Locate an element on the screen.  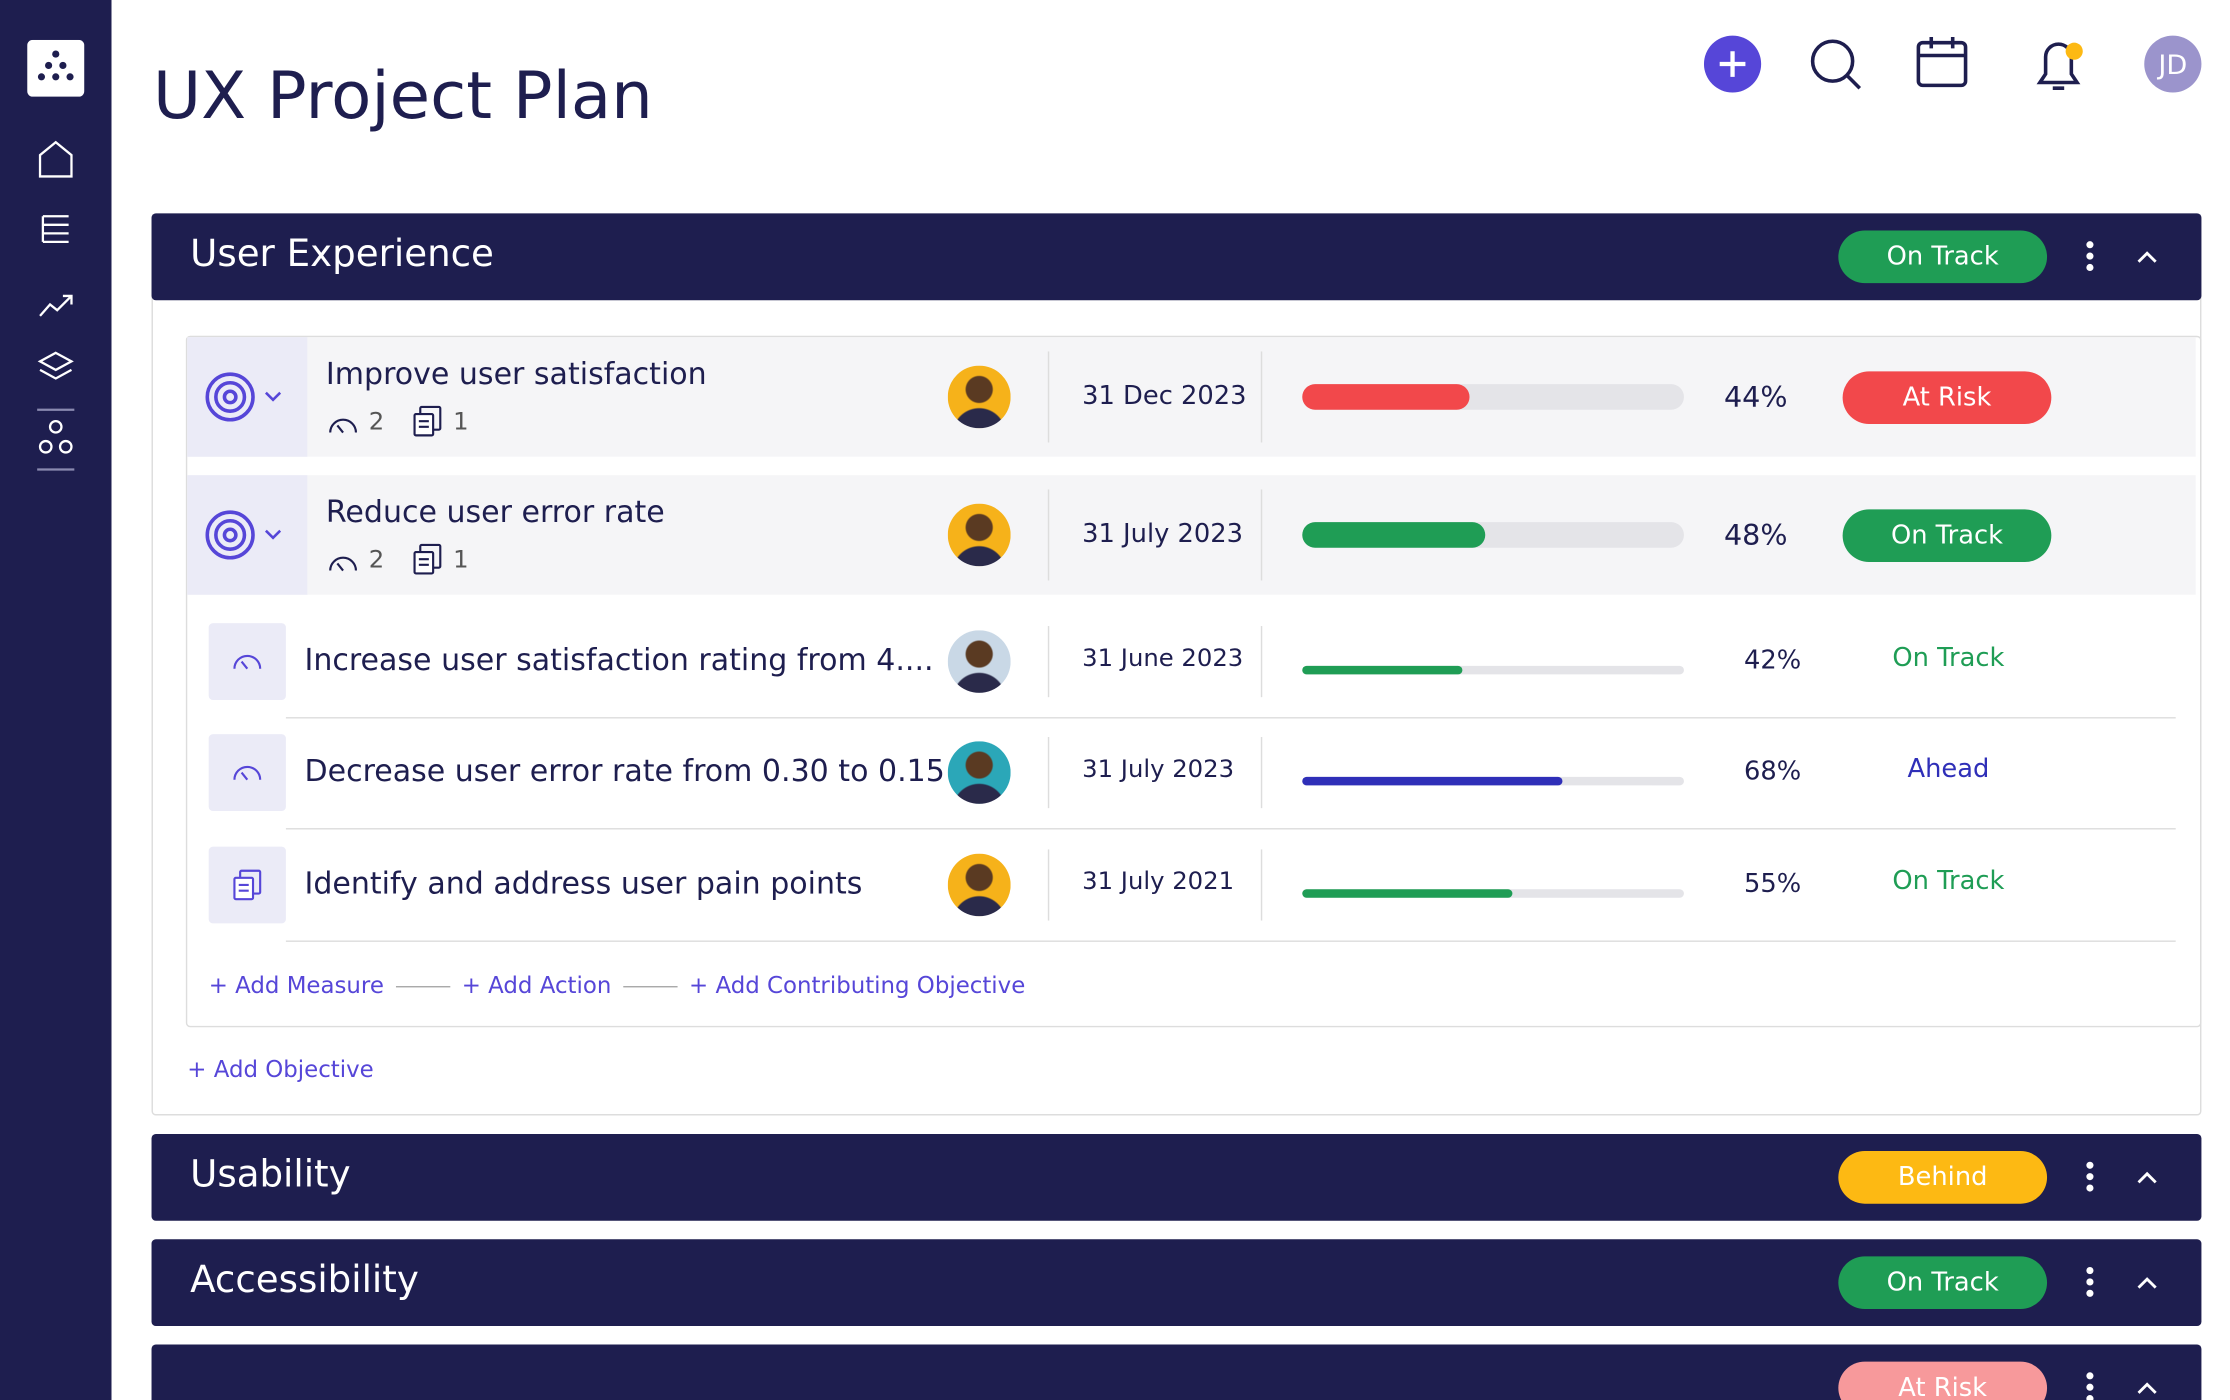
logo is located at coordinates (56, 68).